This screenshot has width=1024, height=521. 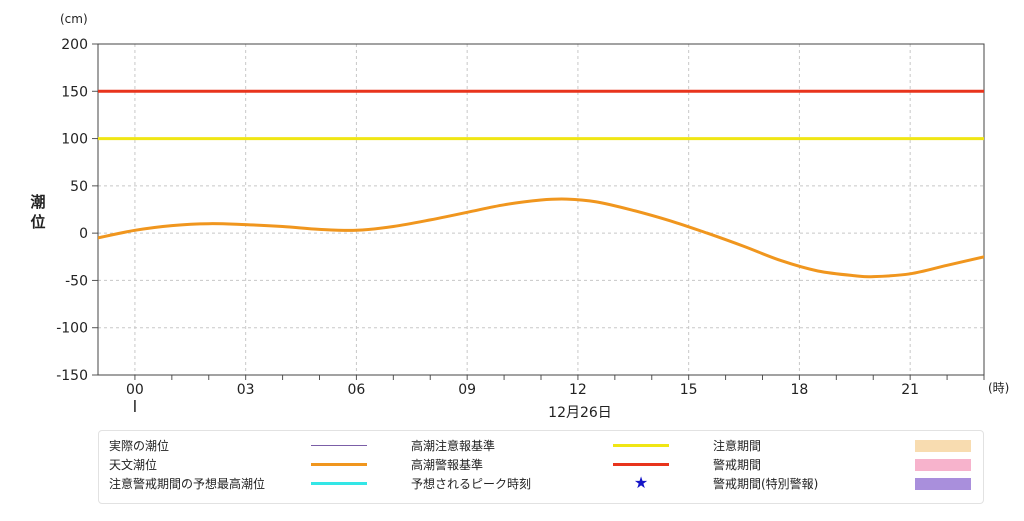 What do you see at coordinates (467, 390) in the screenshot?
I see `x-tick-label: 09` at bounding box center [467, 390].